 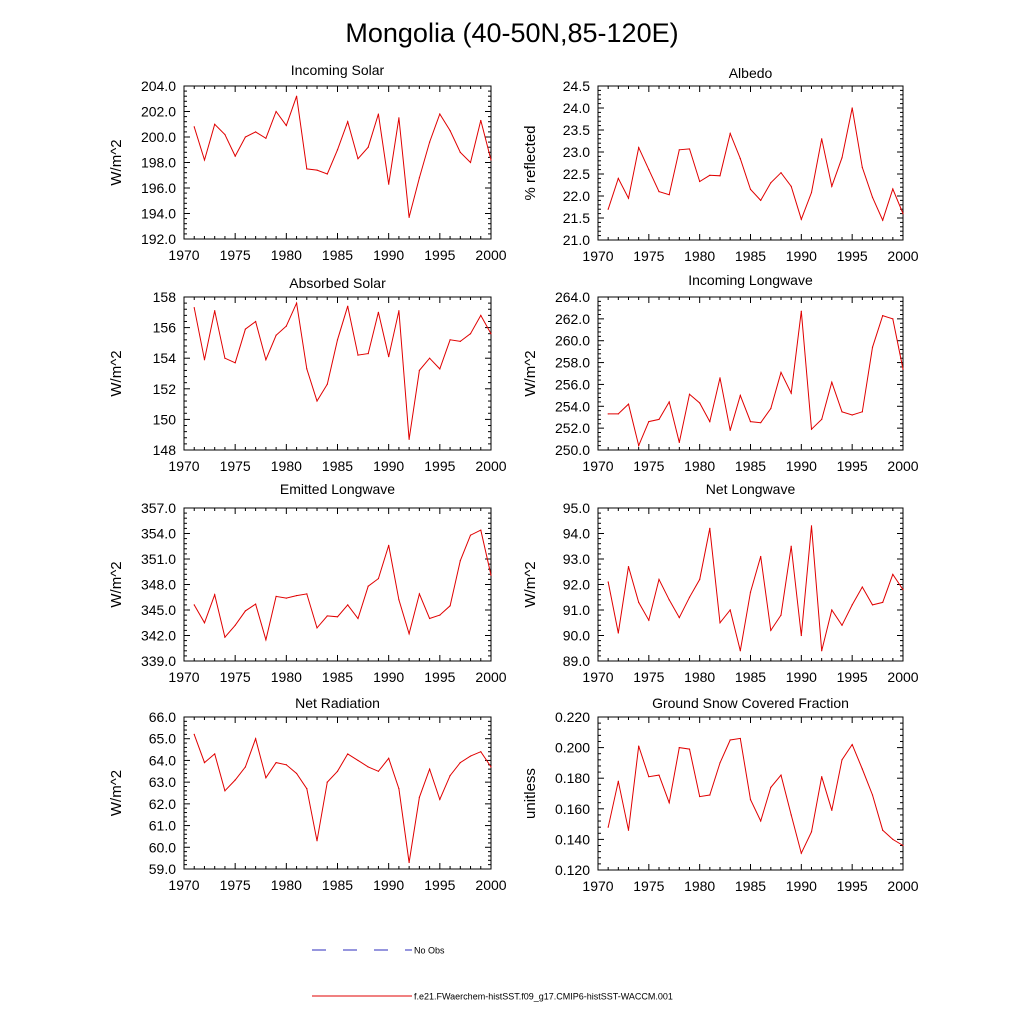 I want to click on y-tick-label: 0.180, so click(x=572, y=778).